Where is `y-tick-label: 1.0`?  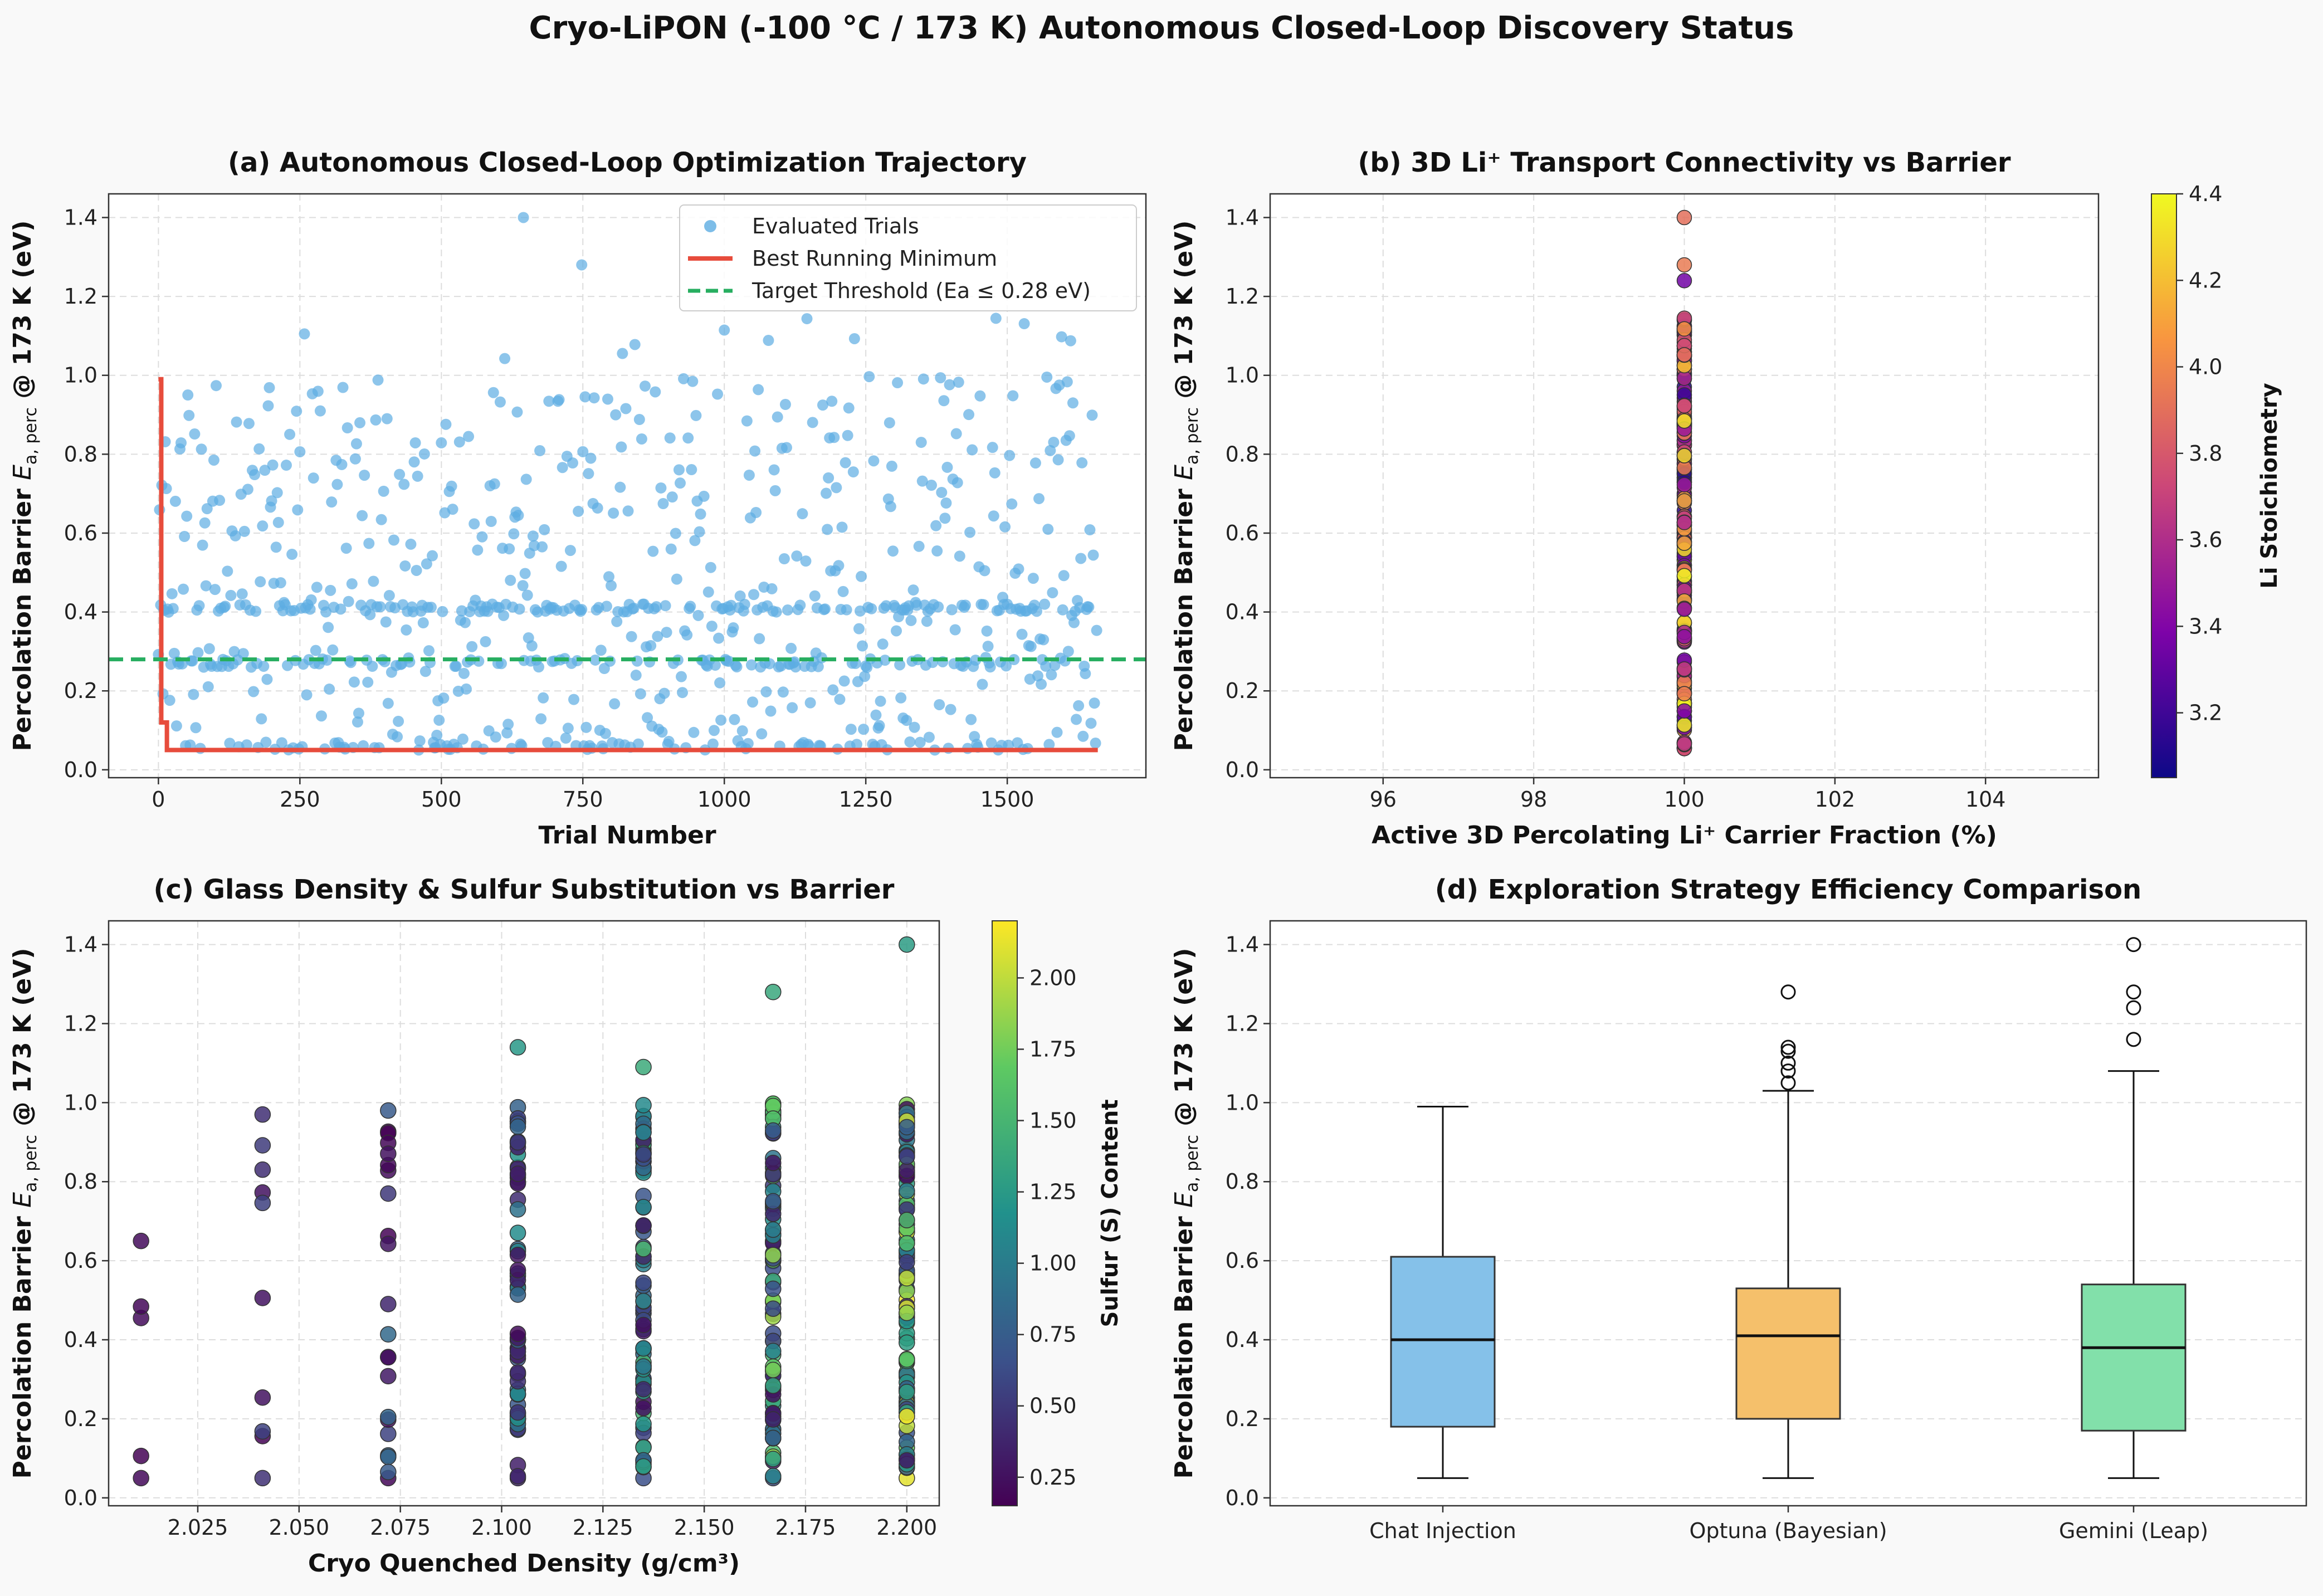 y-tick-label: 1.0 is located at coordinates (81, 1102).